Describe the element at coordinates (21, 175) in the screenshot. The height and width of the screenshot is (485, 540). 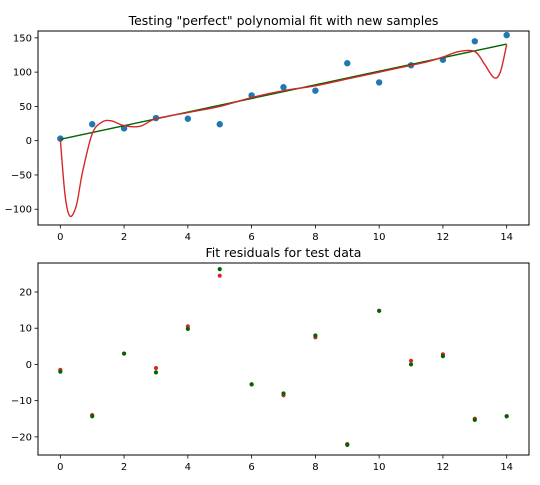
I see `top-y-tick-label: −50` at that location.